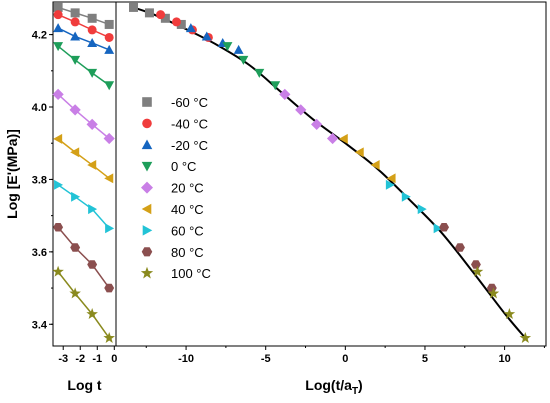 The width and height of the screenshot is (550, 403). What do you see at coordinates (183, 166) in the screenshot?
I see `legend-label: 0 °C` at bounding box center [183, 166].